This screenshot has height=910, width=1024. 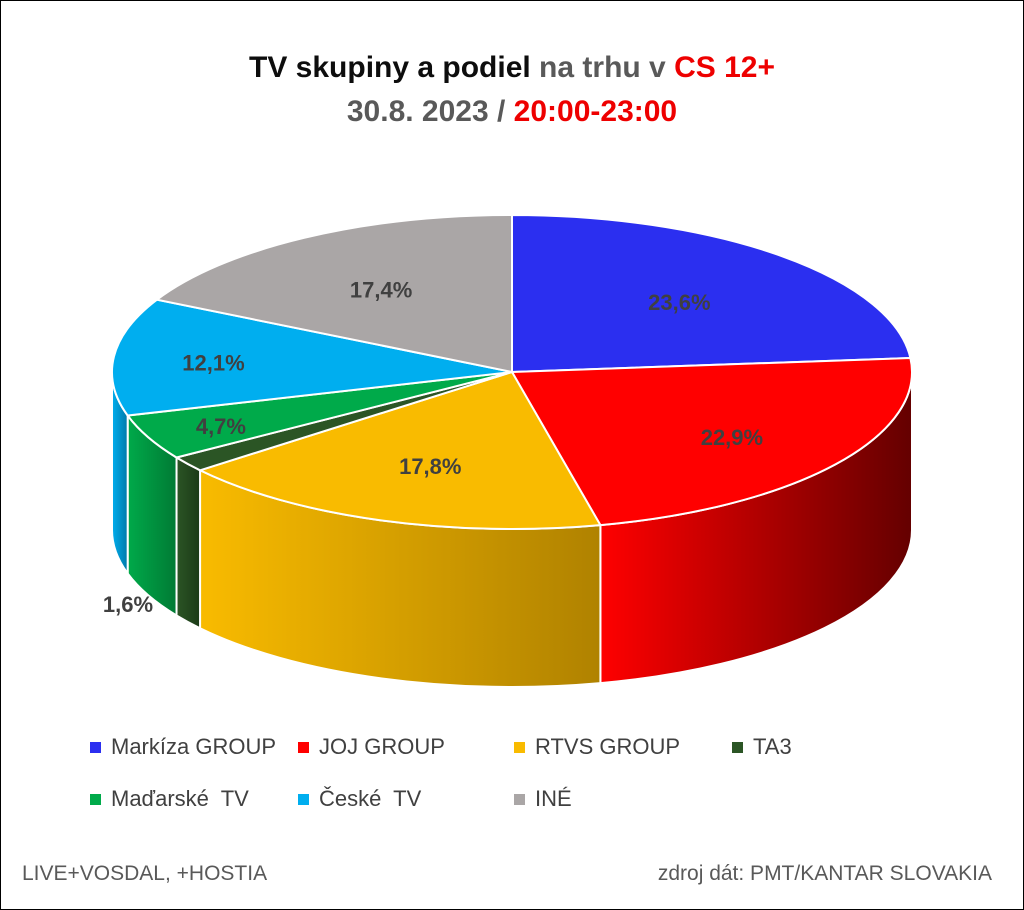 What do you see at coordinates (128, 604) in the screenshot?
I see `data-label-ta3: 1,6%` at bounding box center [128, 604].